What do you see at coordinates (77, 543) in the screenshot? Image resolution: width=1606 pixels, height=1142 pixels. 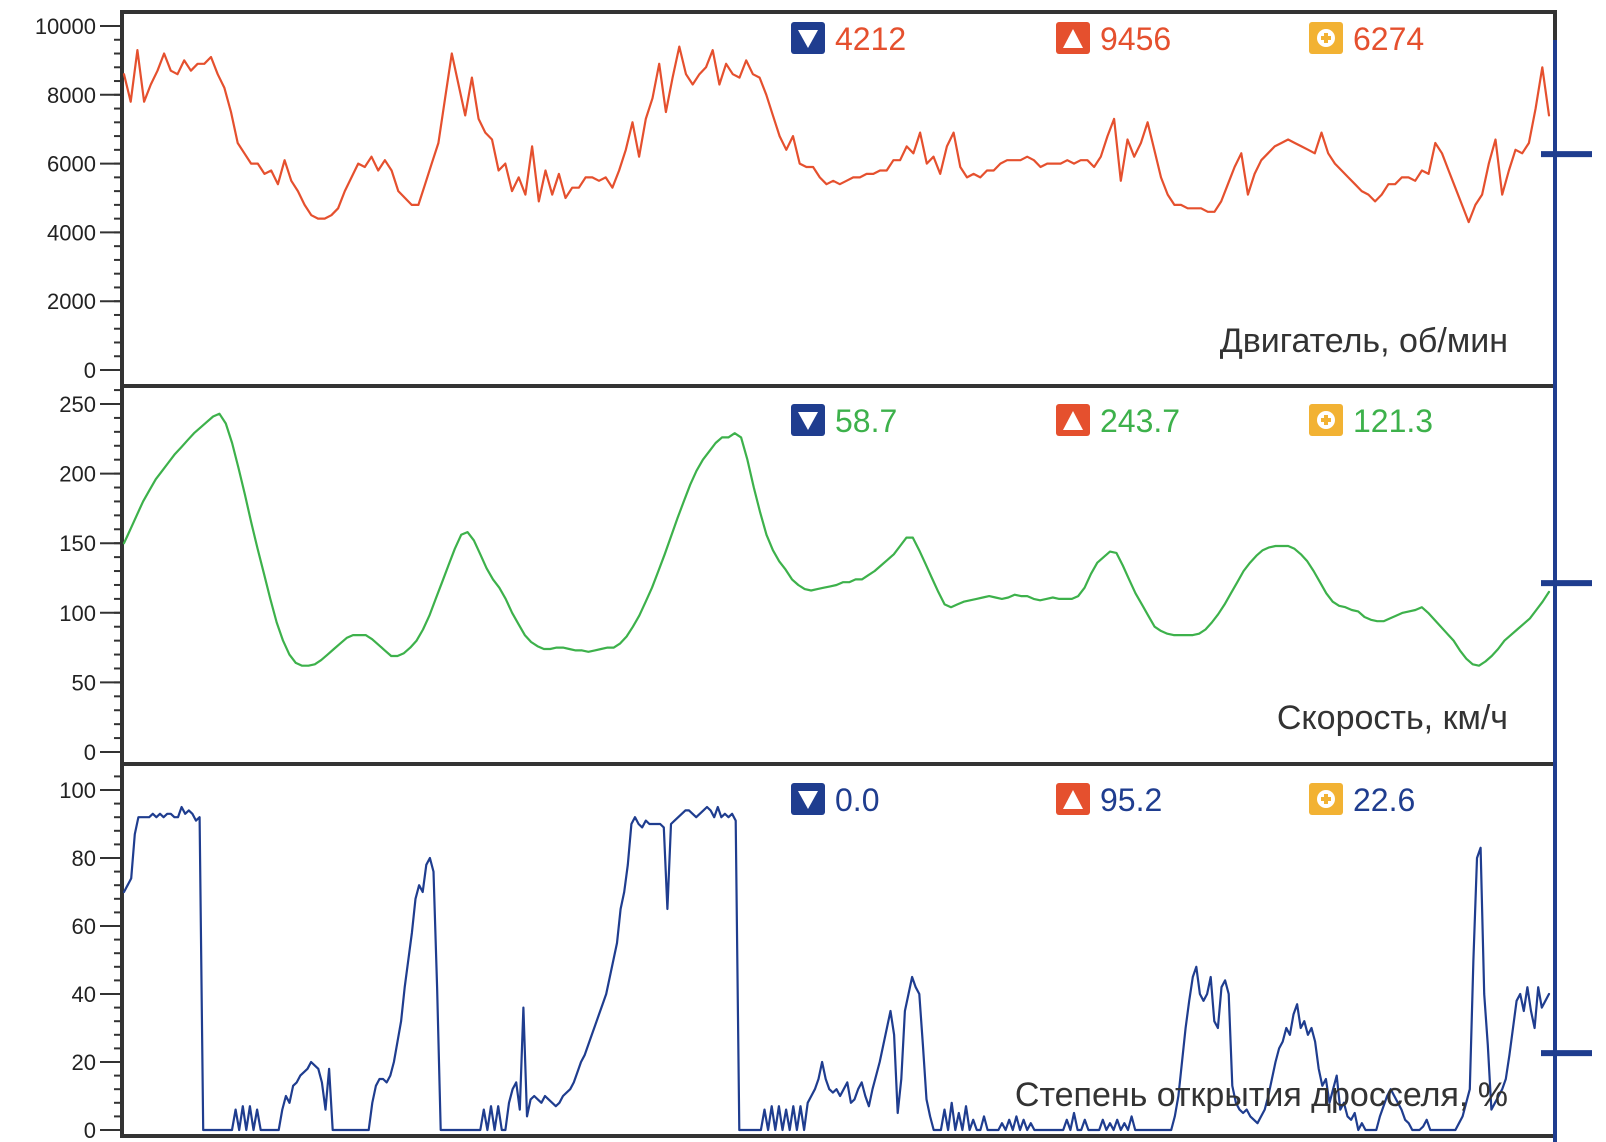 I see `y-tick-label-speed-150: 150` at bounding box center [77, 543].